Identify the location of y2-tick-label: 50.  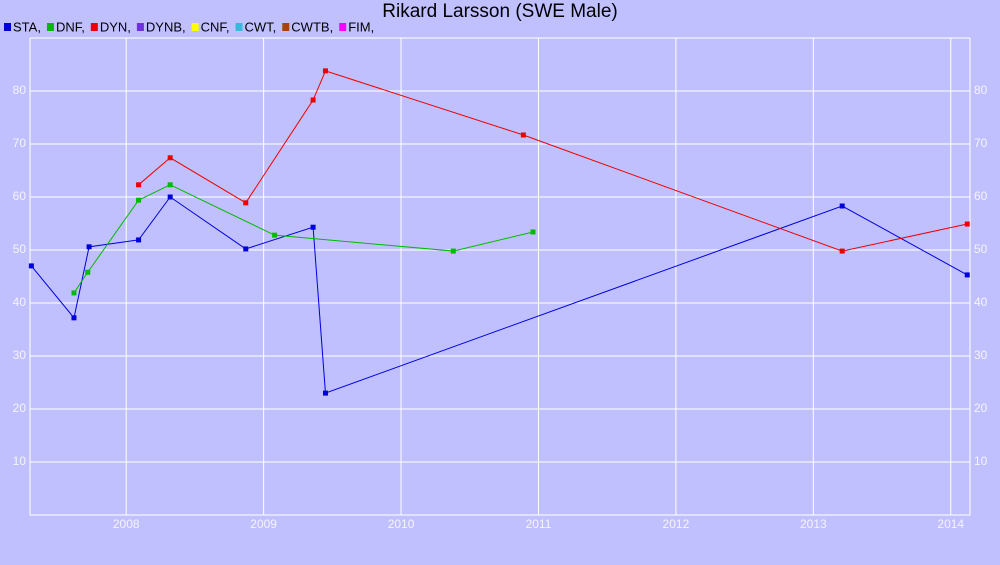
(981, 249).